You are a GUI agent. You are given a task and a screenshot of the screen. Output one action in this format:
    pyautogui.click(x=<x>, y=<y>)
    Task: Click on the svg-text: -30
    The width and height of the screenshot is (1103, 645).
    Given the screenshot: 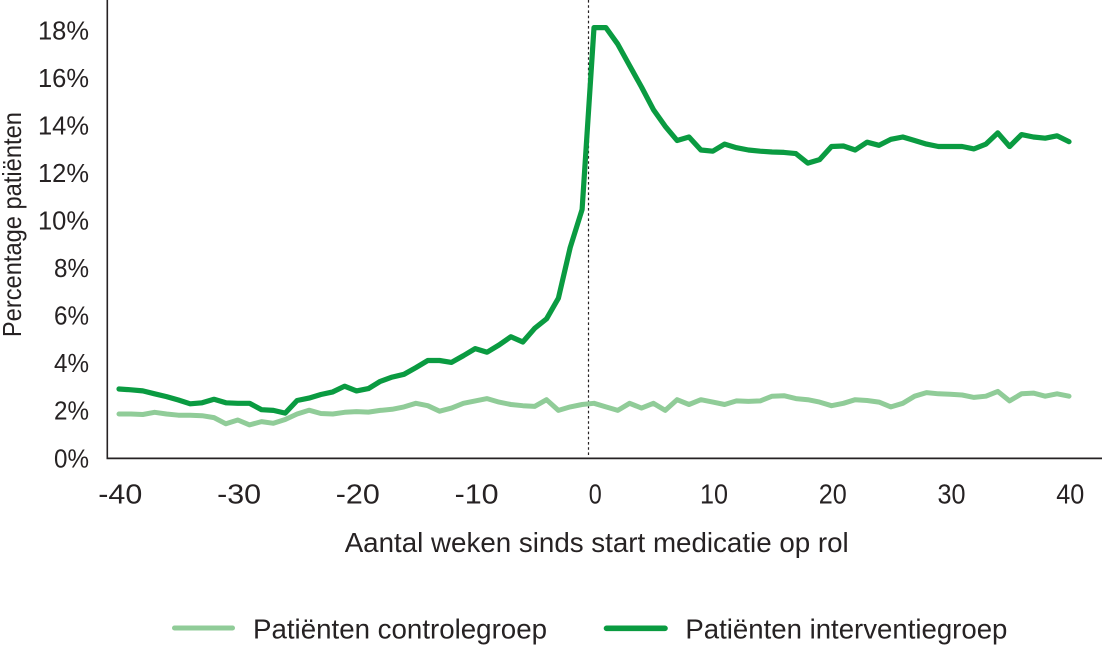 What is the action you would take?
    pyautogui.click(x=239, y=493)
    